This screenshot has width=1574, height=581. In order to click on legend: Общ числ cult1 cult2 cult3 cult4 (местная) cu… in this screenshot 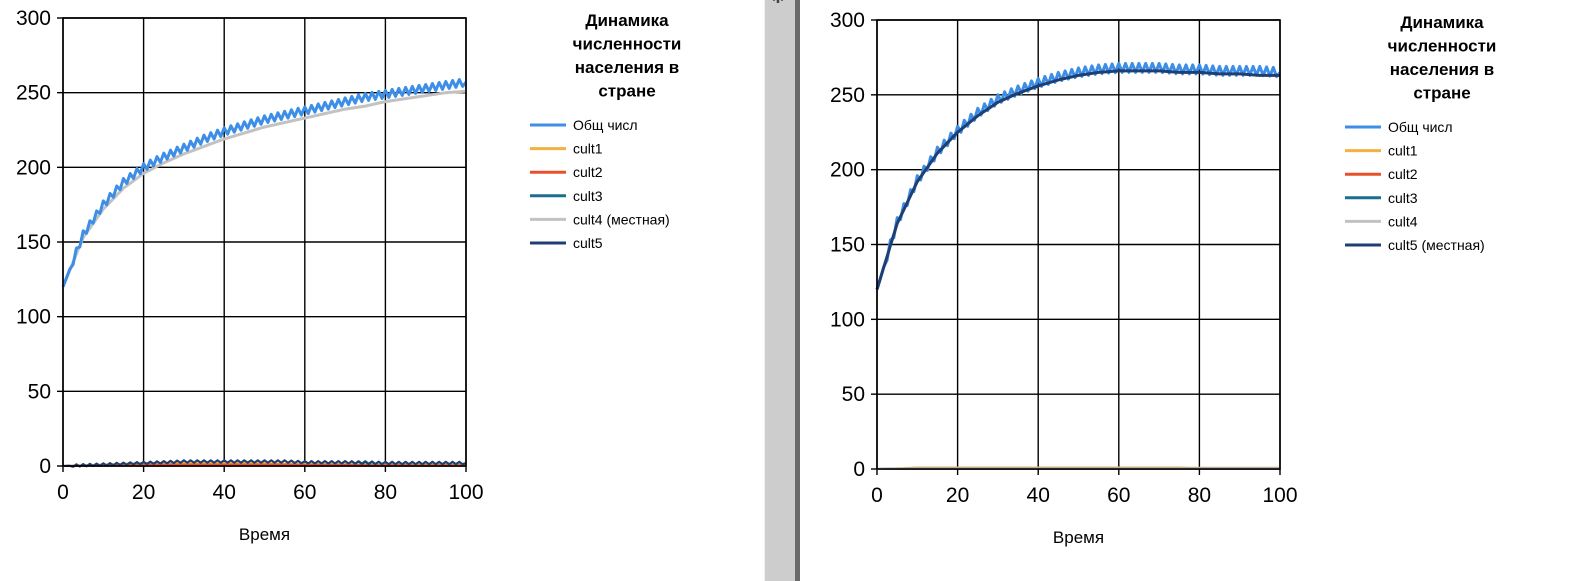, I will do `click(600, 184)`.